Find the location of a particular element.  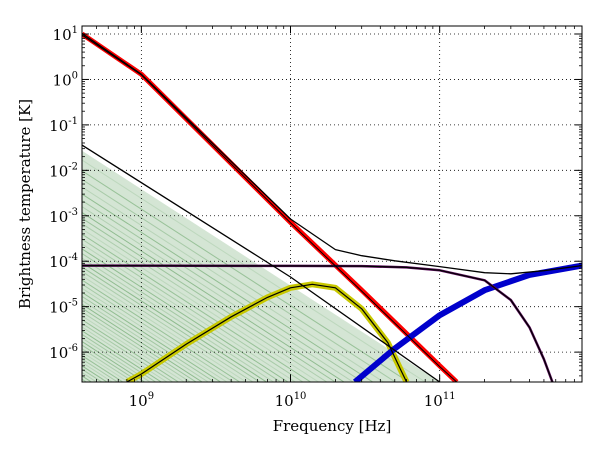

x-axis-label: Frequency [Hz] is located at coordinates (332, 426).